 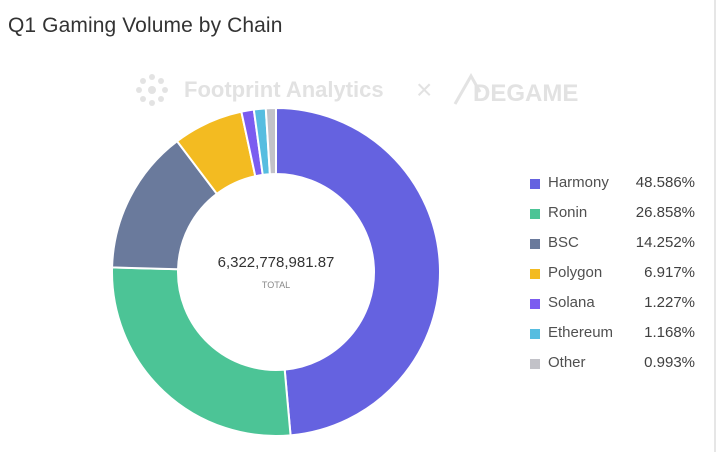 What do you see at coordinates (525, 93) in the screenshot?
I see `watermark-partner: DEGAME` at bounding box center [525, 93].